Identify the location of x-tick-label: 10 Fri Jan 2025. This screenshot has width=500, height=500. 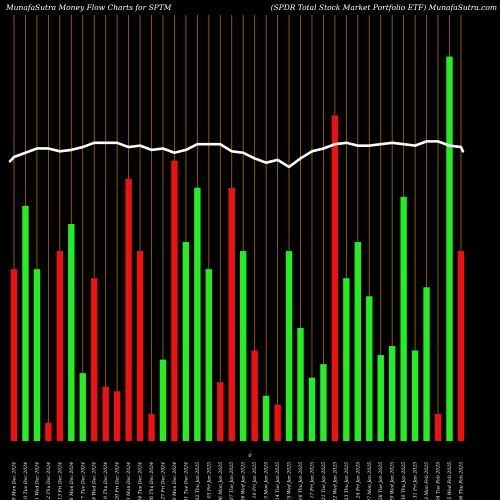
(255, 480).